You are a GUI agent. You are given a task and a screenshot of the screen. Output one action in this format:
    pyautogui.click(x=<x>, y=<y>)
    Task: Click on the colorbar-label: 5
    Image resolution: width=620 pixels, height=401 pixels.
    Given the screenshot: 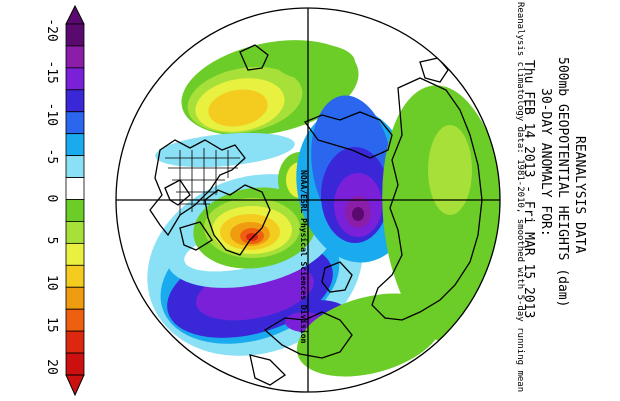 What is the action you would take?
    pyautogui.click(x=51, y=241)
    